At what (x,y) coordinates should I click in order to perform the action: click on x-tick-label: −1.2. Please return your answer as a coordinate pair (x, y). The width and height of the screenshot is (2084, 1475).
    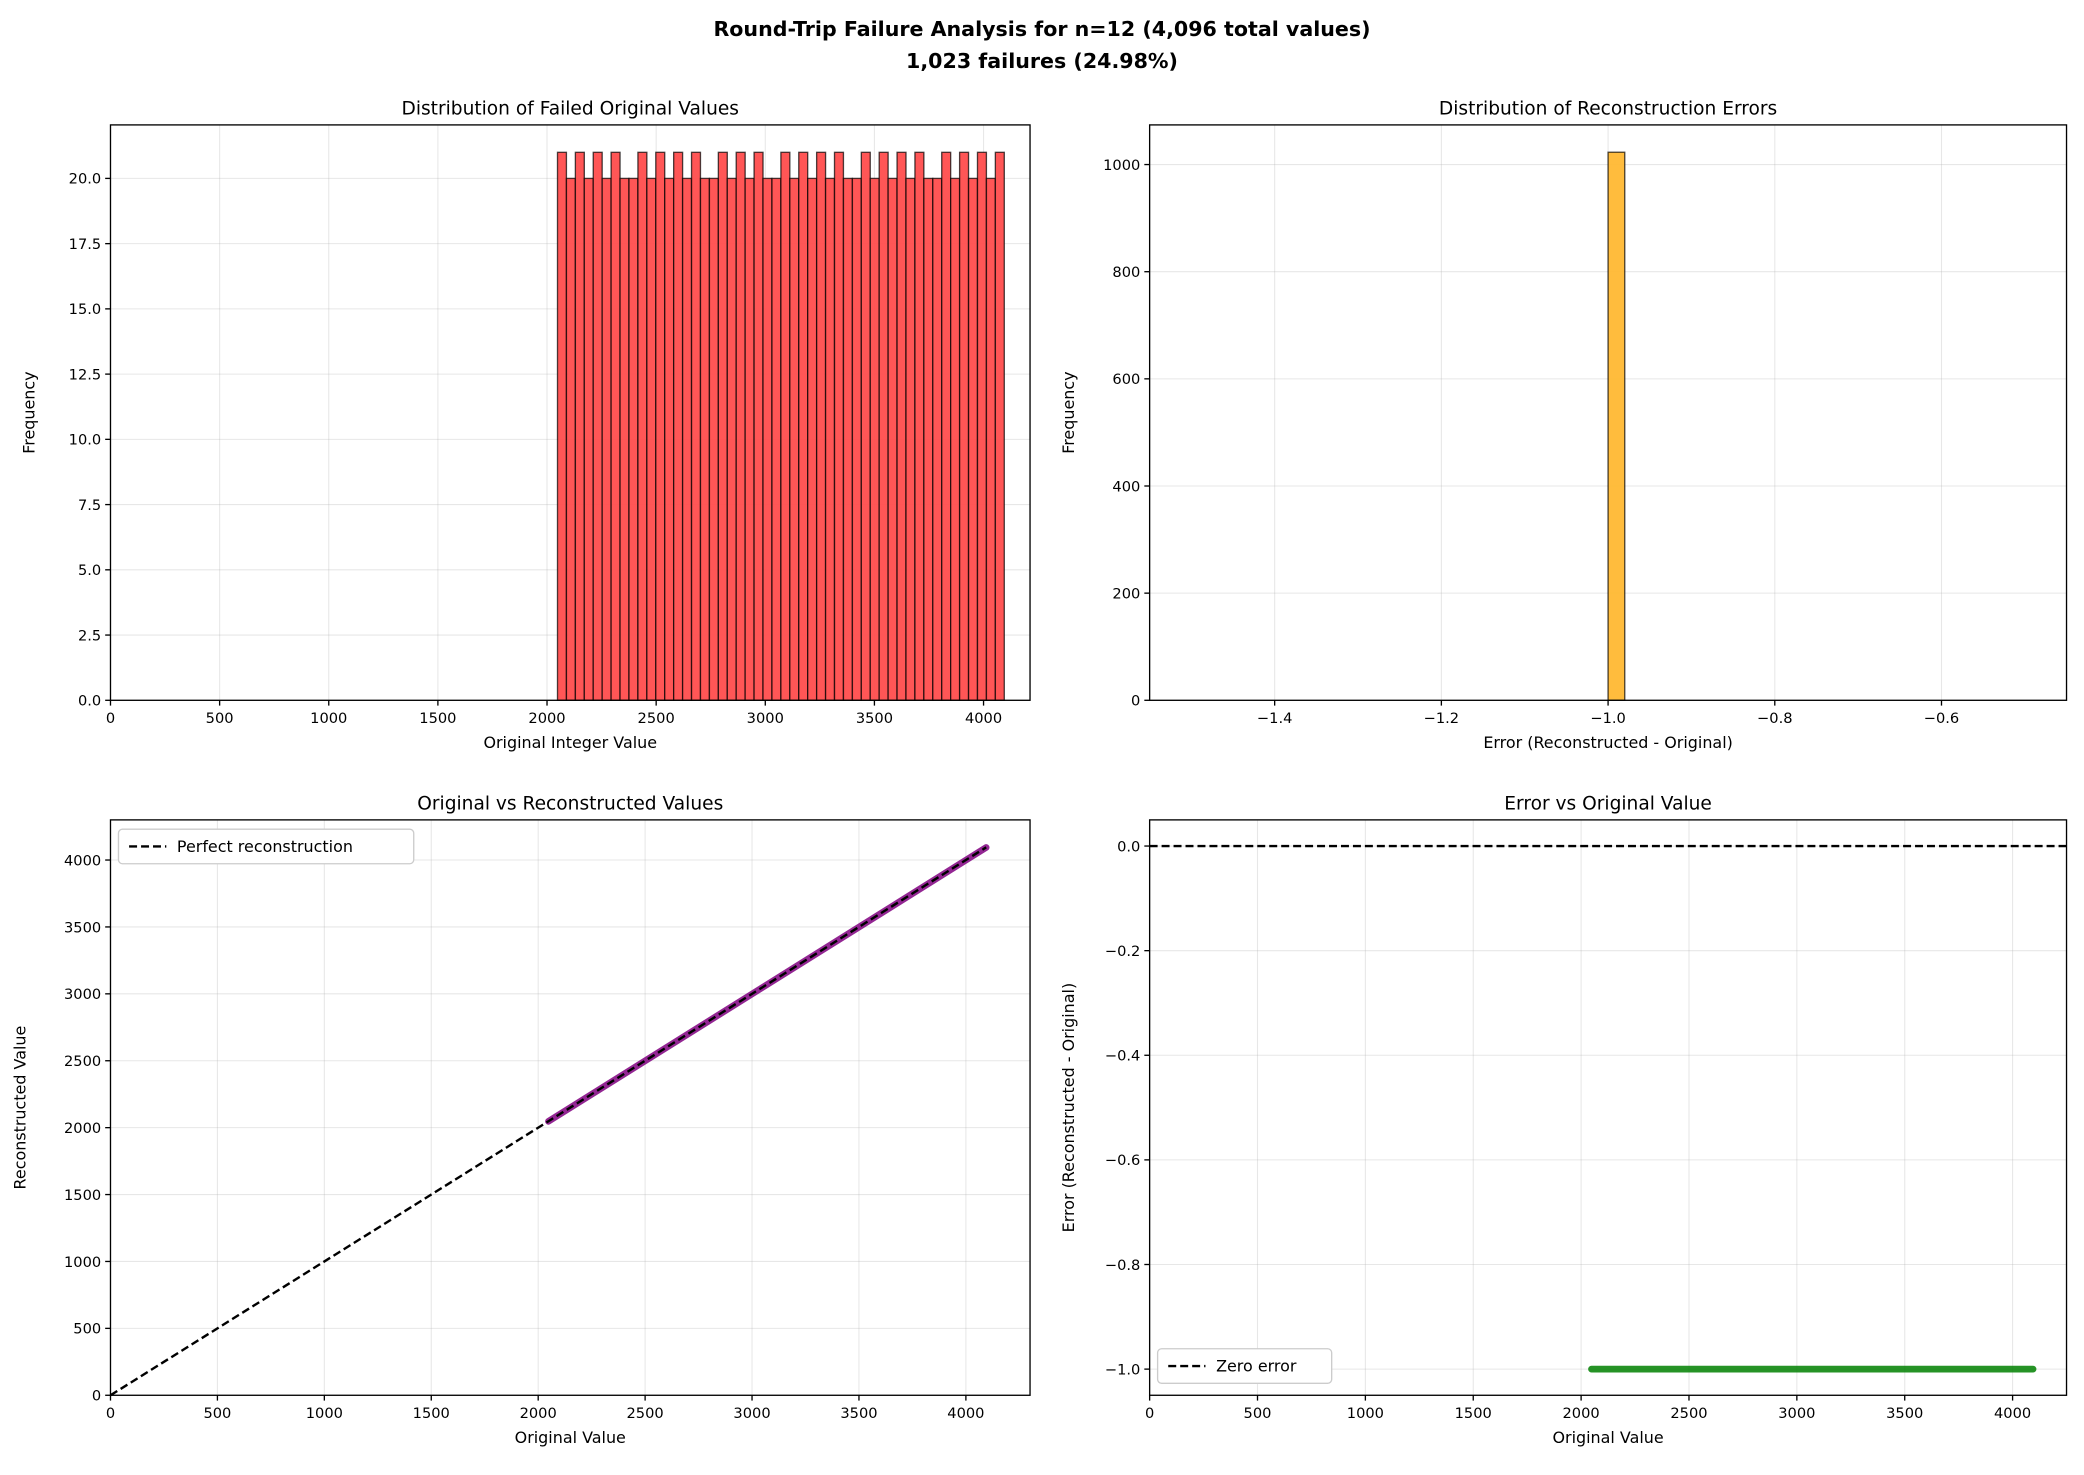
    Looking at the image, I should click on (1441, 718).